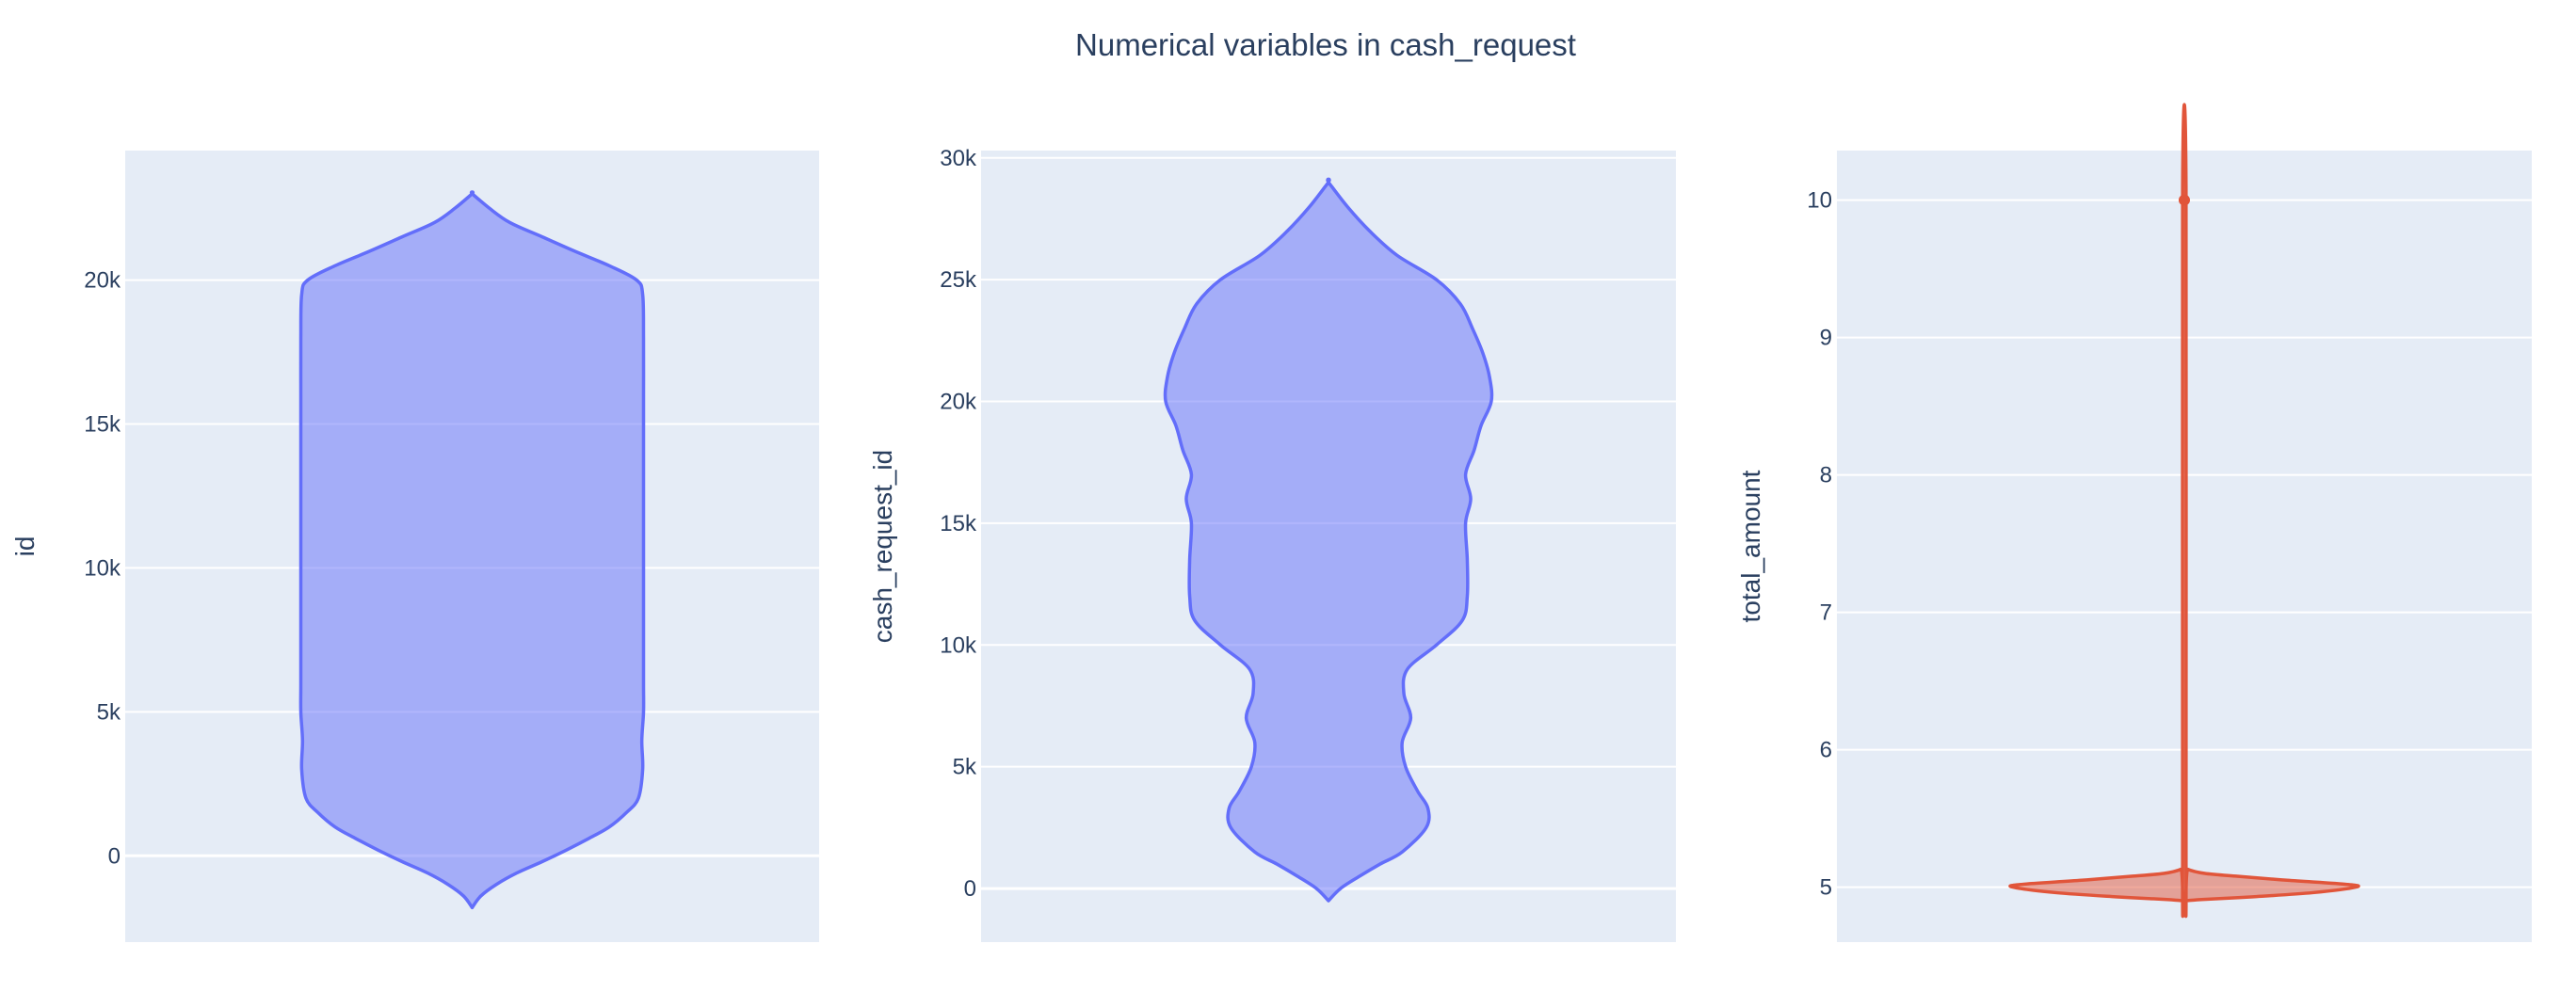 This screenshot has width=2576, height=992. Describe the element at coordinates (958, 158) in the screenshot. I see `y-tick-label: 30k` at that location.